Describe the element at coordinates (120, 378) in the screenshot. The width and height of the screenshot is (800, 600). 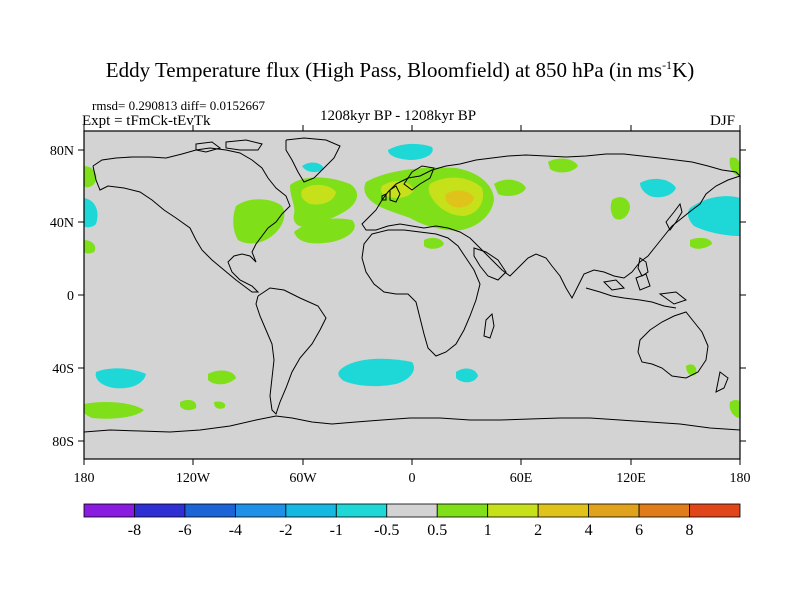
I see `contour-negative-southpacific` at that location.